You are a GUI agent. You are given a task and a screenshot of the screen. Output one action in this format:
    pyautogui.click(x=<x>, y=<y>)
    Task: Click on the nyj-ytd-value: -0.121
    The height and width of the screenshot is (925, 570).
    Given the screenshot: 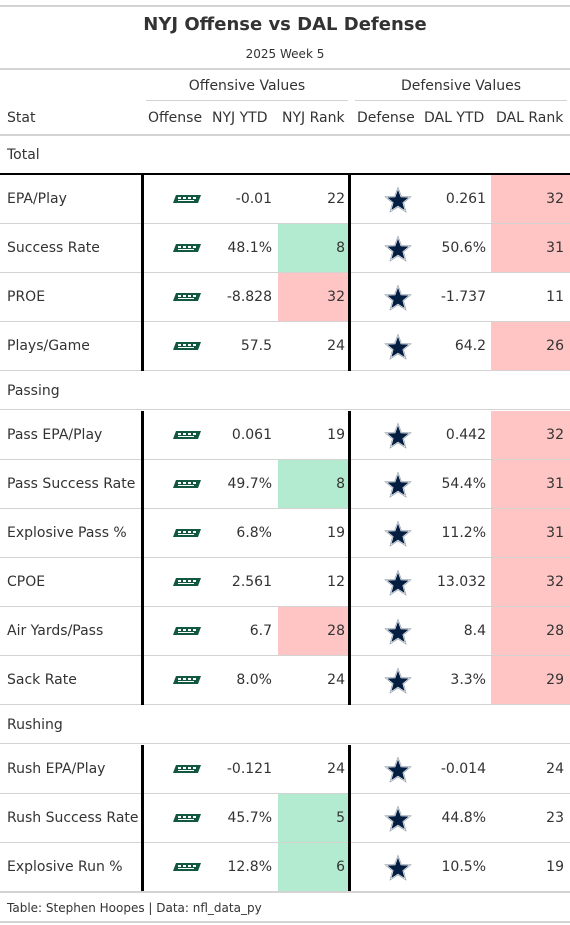 What is the action you would take?
    pyautogui.click(x=249, y=769)
    